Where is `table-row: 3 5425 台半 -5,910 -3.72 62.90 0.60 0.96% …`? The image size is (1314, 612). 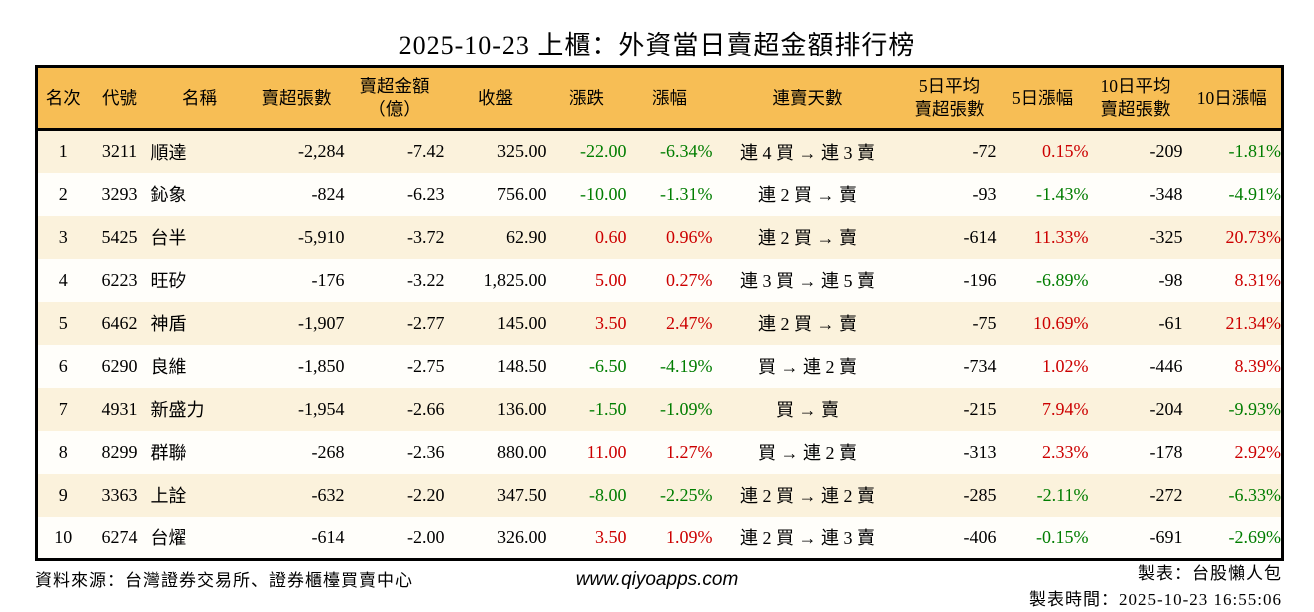 table-row: 3 5425 台半 -5,910 -3.72 62.90 0.60 0.96% … is located at coordinates (659, 237).